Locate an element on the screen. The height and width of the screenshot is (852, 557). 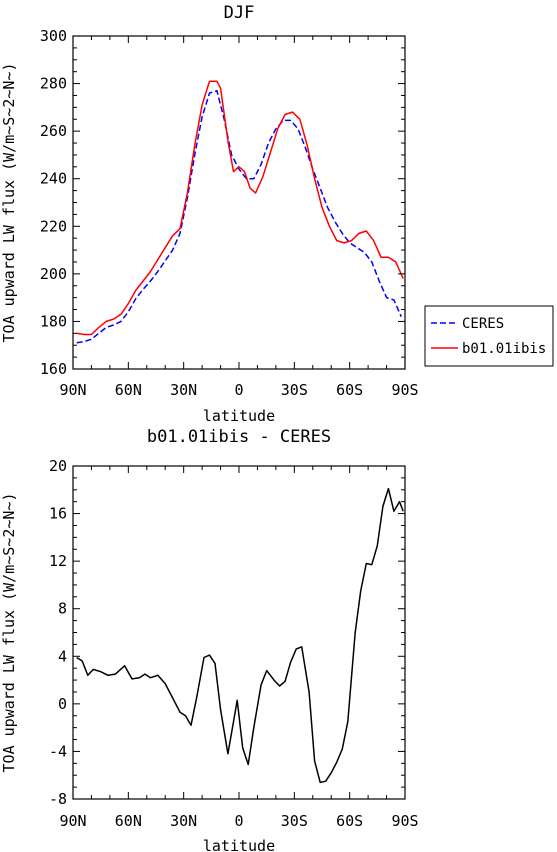
chart-title: b01.01ibis - CERES is located at coordinates (239, 437).